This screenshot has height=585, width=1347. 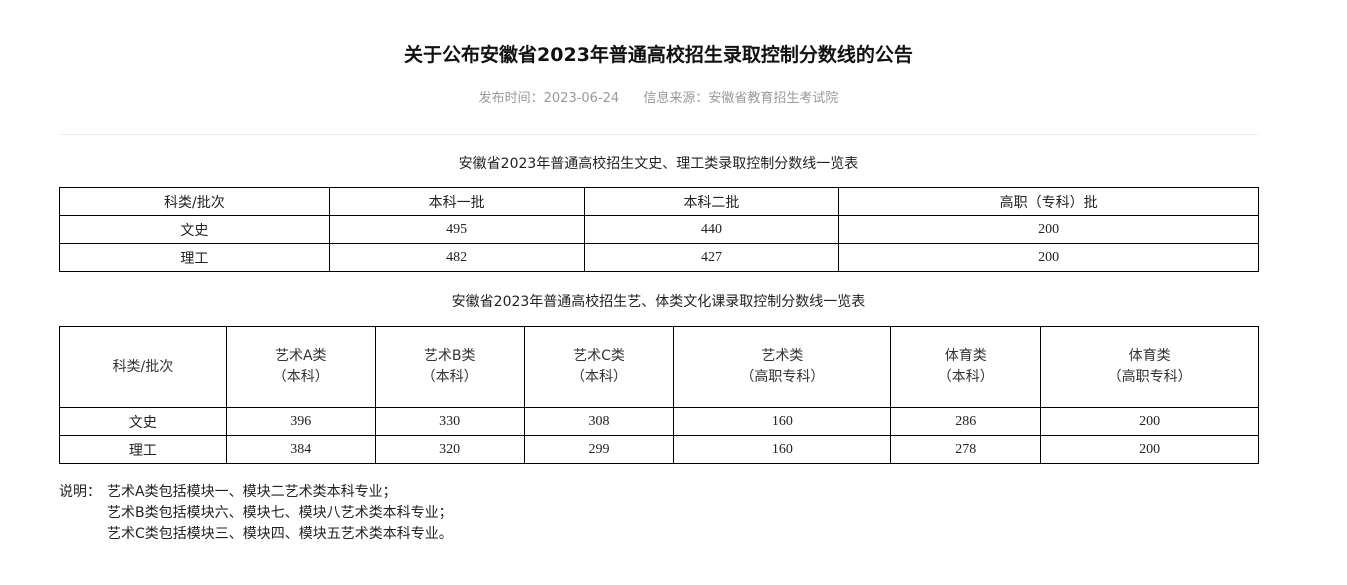 I want to click on divider, so click(x=658, y=134).